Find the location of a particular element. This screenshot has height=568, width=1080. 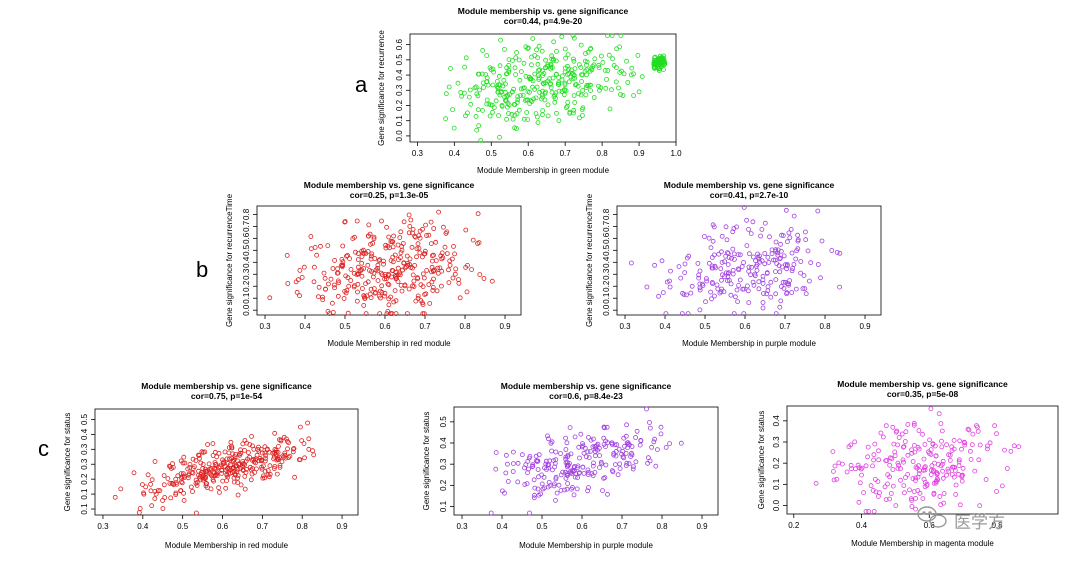

y-tick-label: 0.2 is located at coordinates (399, 105).